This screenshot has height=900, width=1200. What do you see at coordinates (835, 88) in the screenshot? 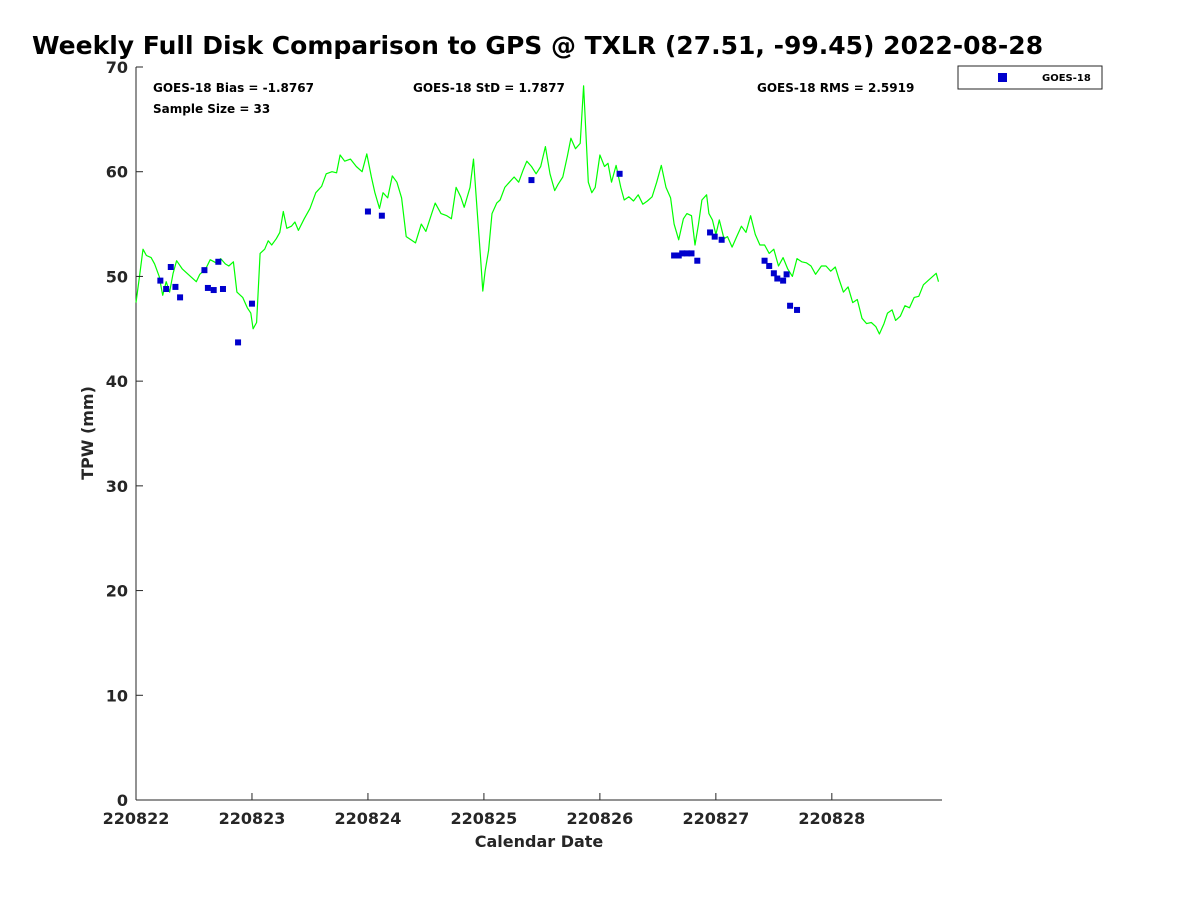
I see `rms-stat: GOES-18 RMS = 2.5919` at bounding box center [835, 88].